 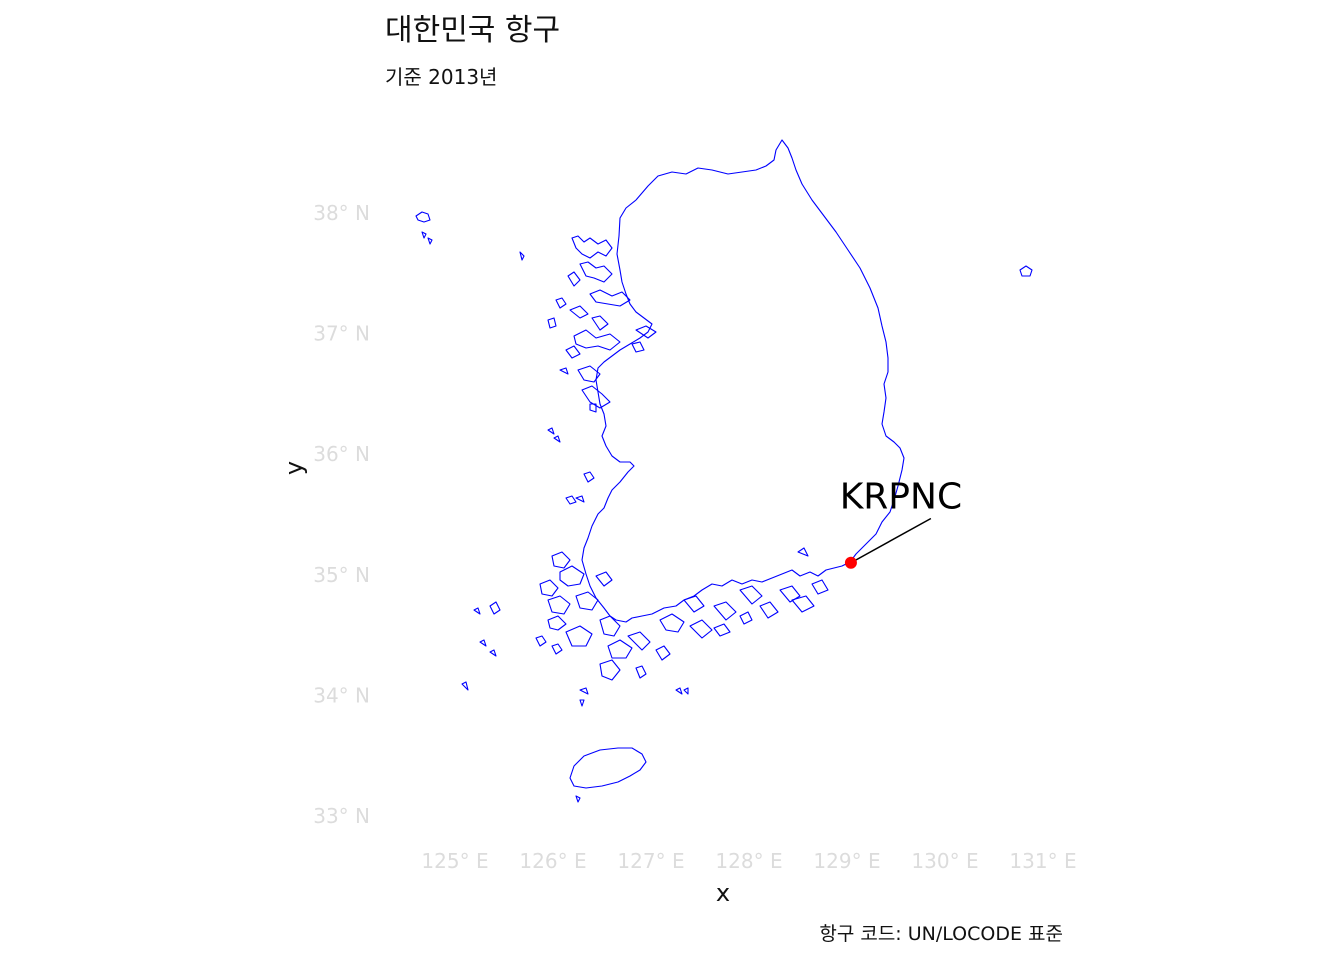 What do you see at coordinates (941, 934) in the screenshot?
I see `map-caption: 항구 코드: UN/LOCODE 표준` at bounding box center [941, 934].